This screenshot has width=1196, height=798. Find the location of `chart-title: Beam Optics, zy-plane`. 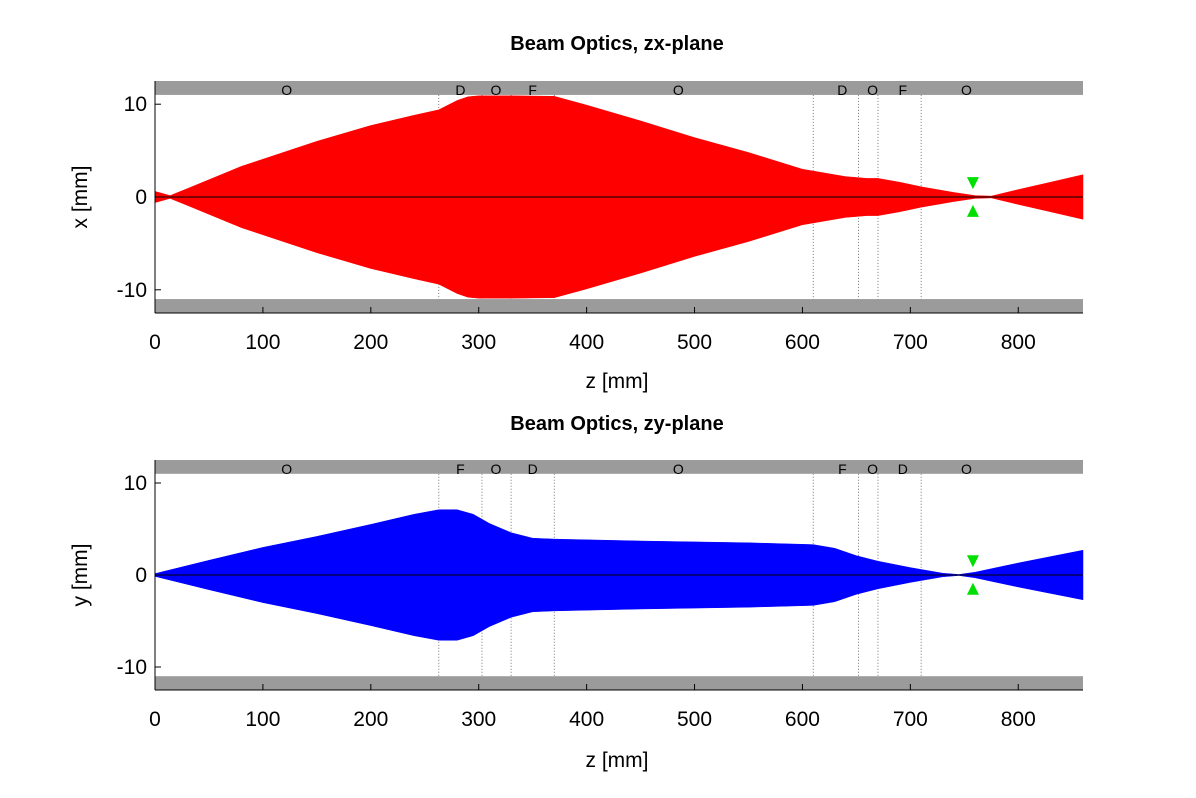

chart-title: Beam Optics, zy-plane is located at coordinates (616, 424).